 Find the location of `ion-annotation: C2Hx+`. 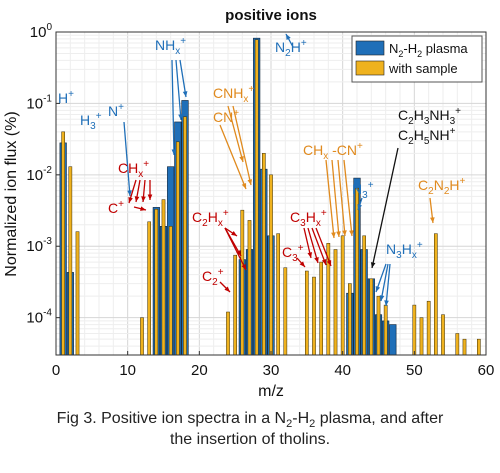

ion-annotation: C2Hx+ is located at coordinates (210, 218).